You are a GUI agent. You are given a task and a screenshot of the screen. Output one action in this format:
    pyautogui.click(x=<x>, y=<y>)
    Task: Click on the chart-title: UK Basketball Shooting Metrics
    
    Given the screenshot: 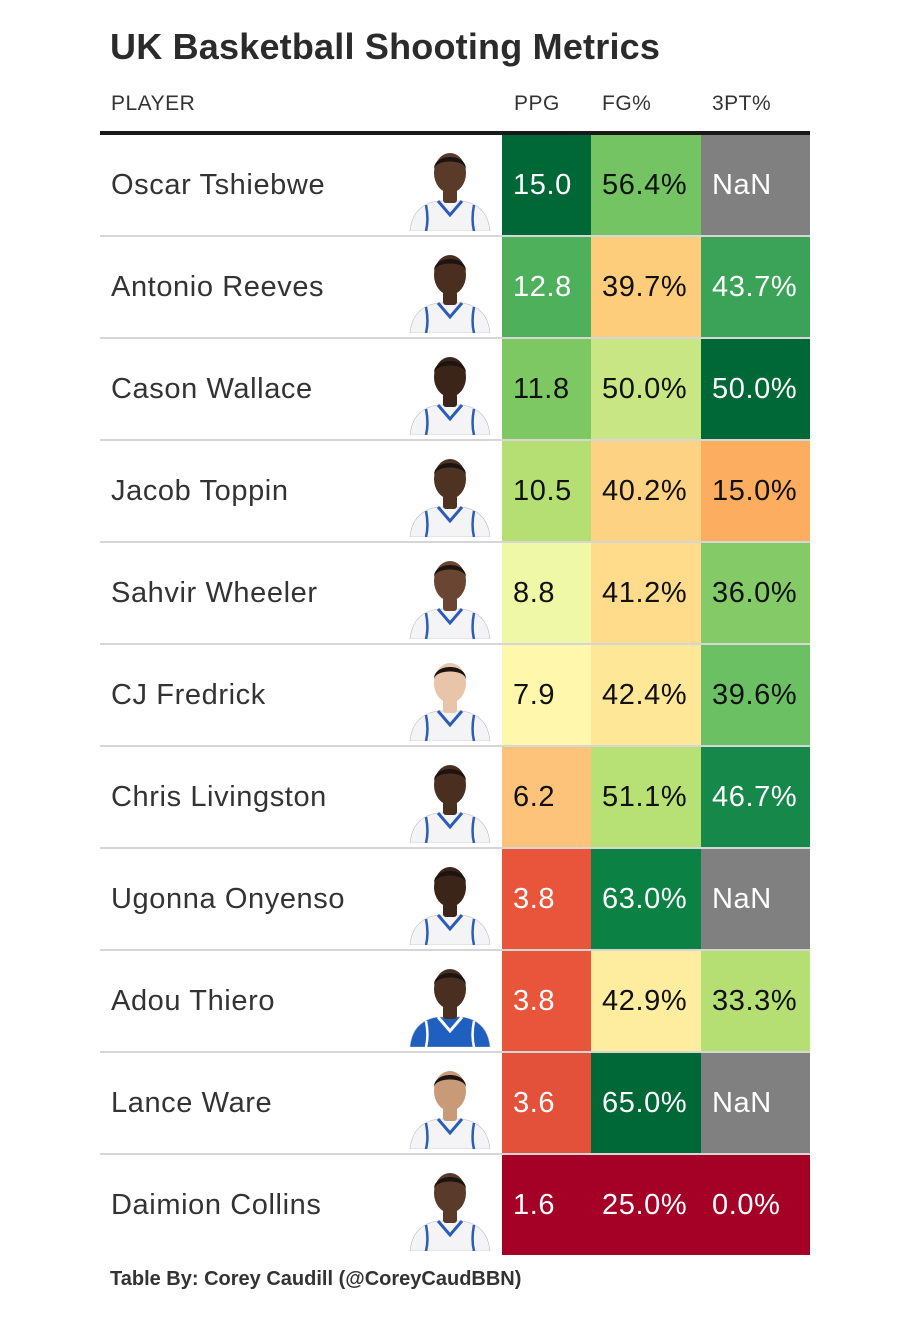 What is the action you would take?
    pyautogui.click(x=385, y=46)
    